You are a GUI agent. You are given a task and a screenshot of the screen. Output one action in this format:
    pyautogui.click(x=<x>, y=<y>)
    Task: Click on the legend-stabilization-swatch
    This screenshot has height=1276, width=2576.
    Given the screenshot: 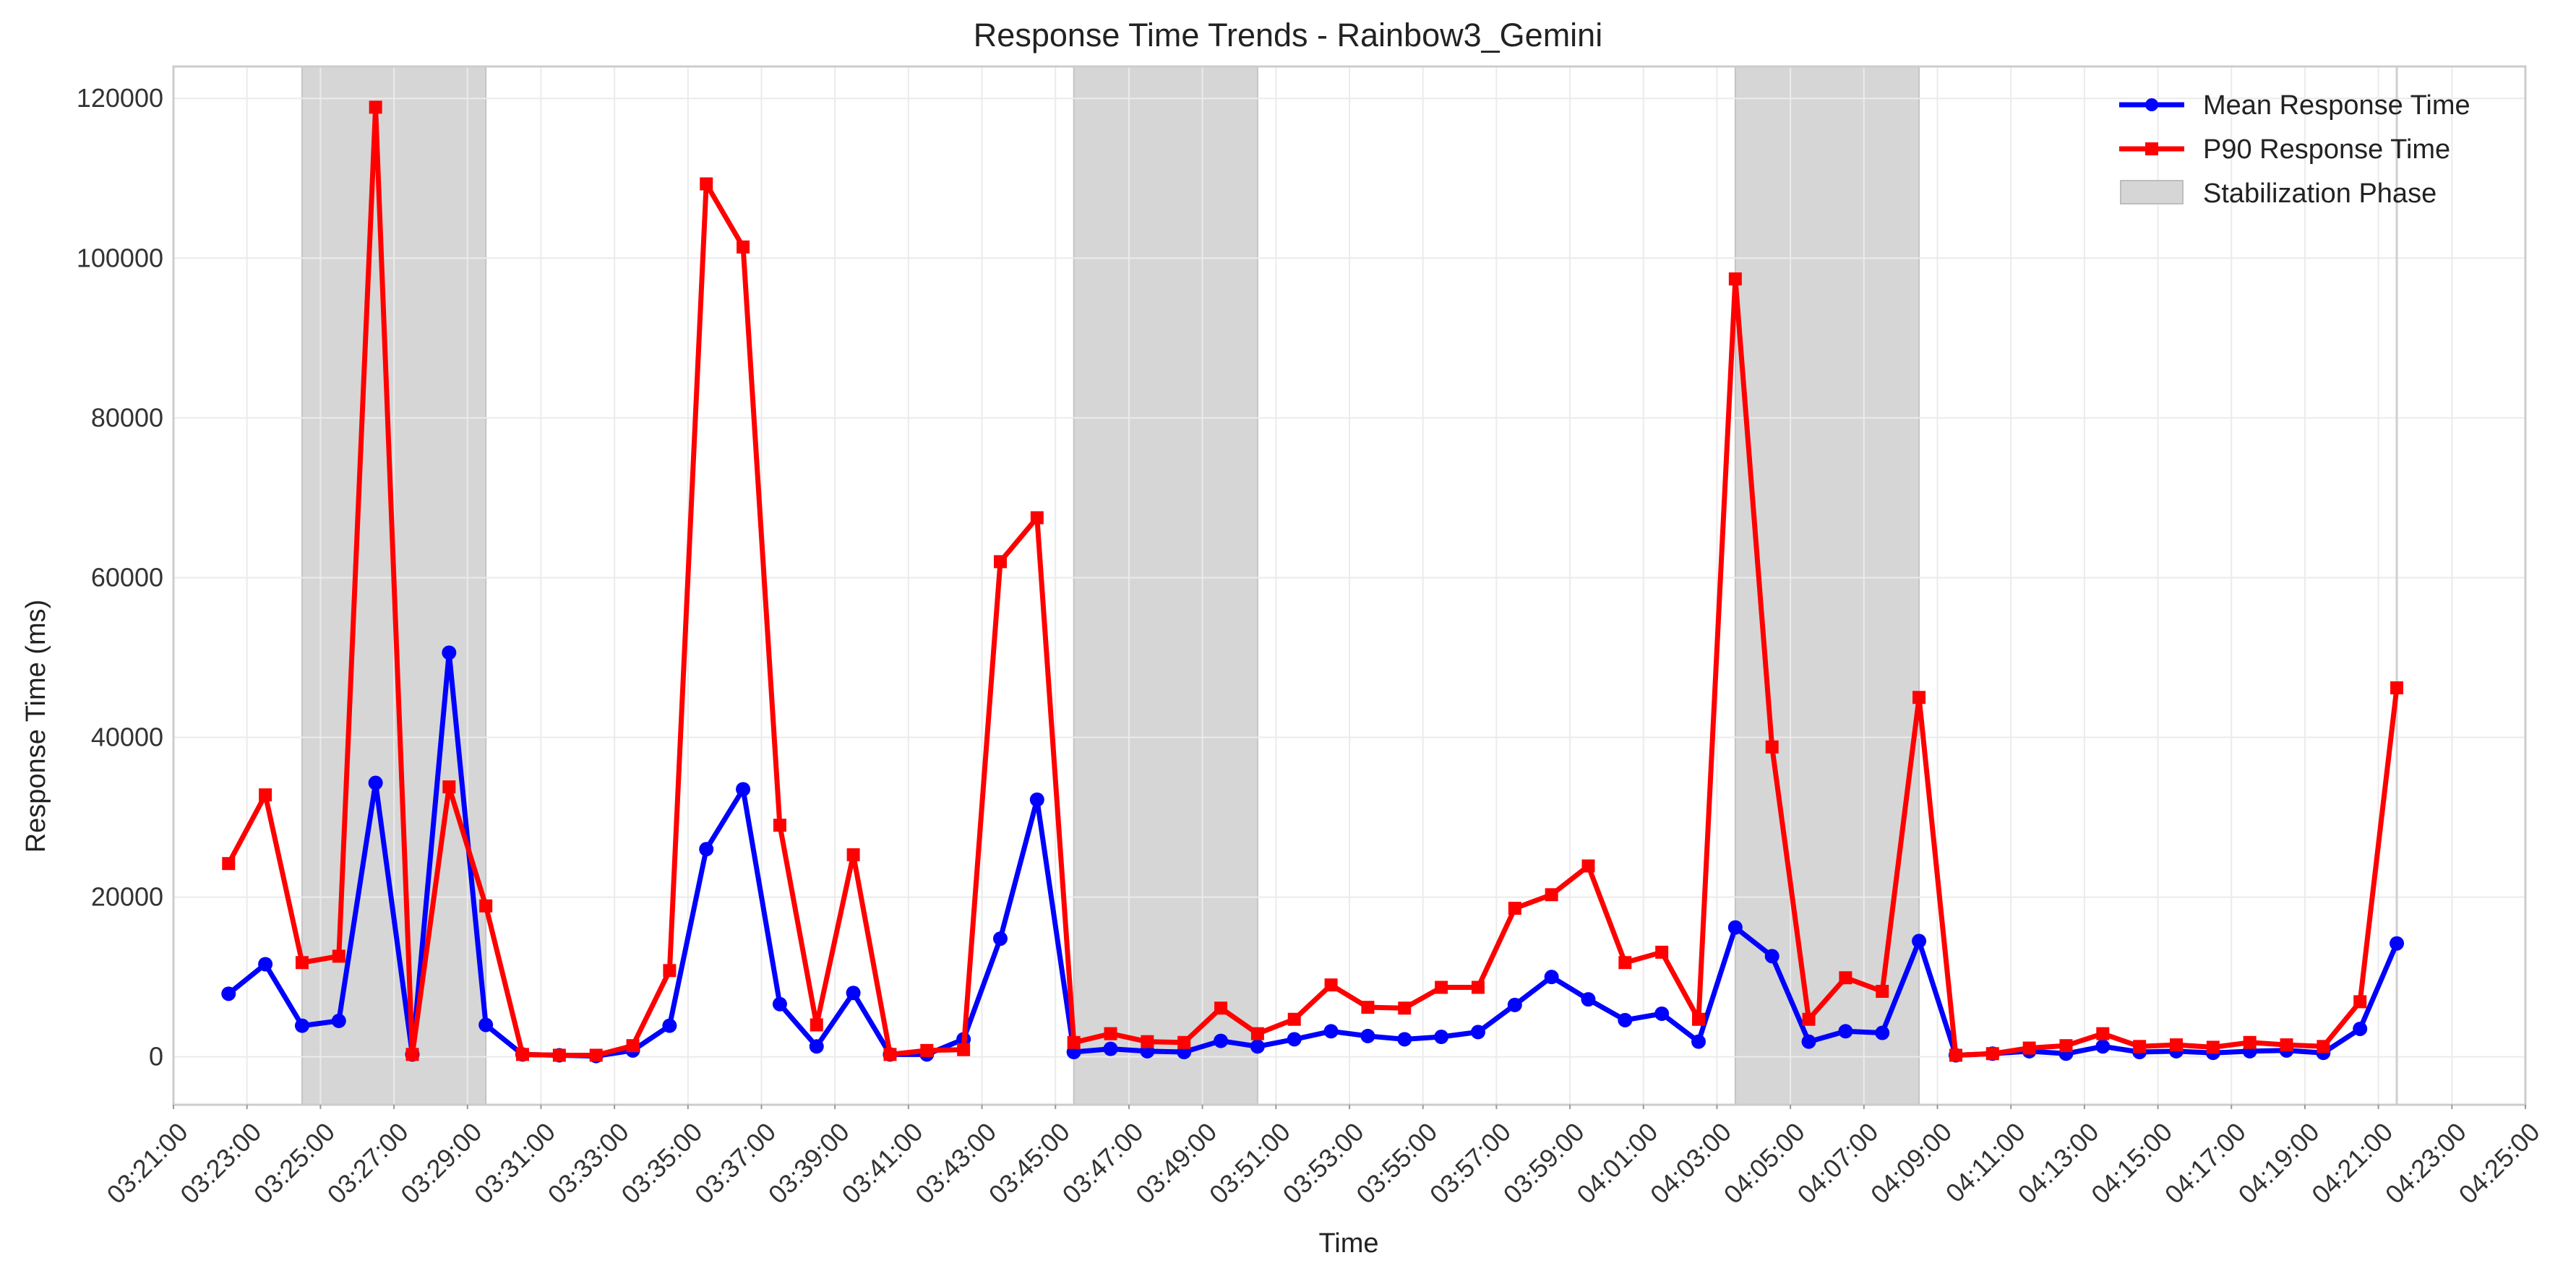 What is the action you would take?
    pyautogui.click(x=2152, y=192)
    